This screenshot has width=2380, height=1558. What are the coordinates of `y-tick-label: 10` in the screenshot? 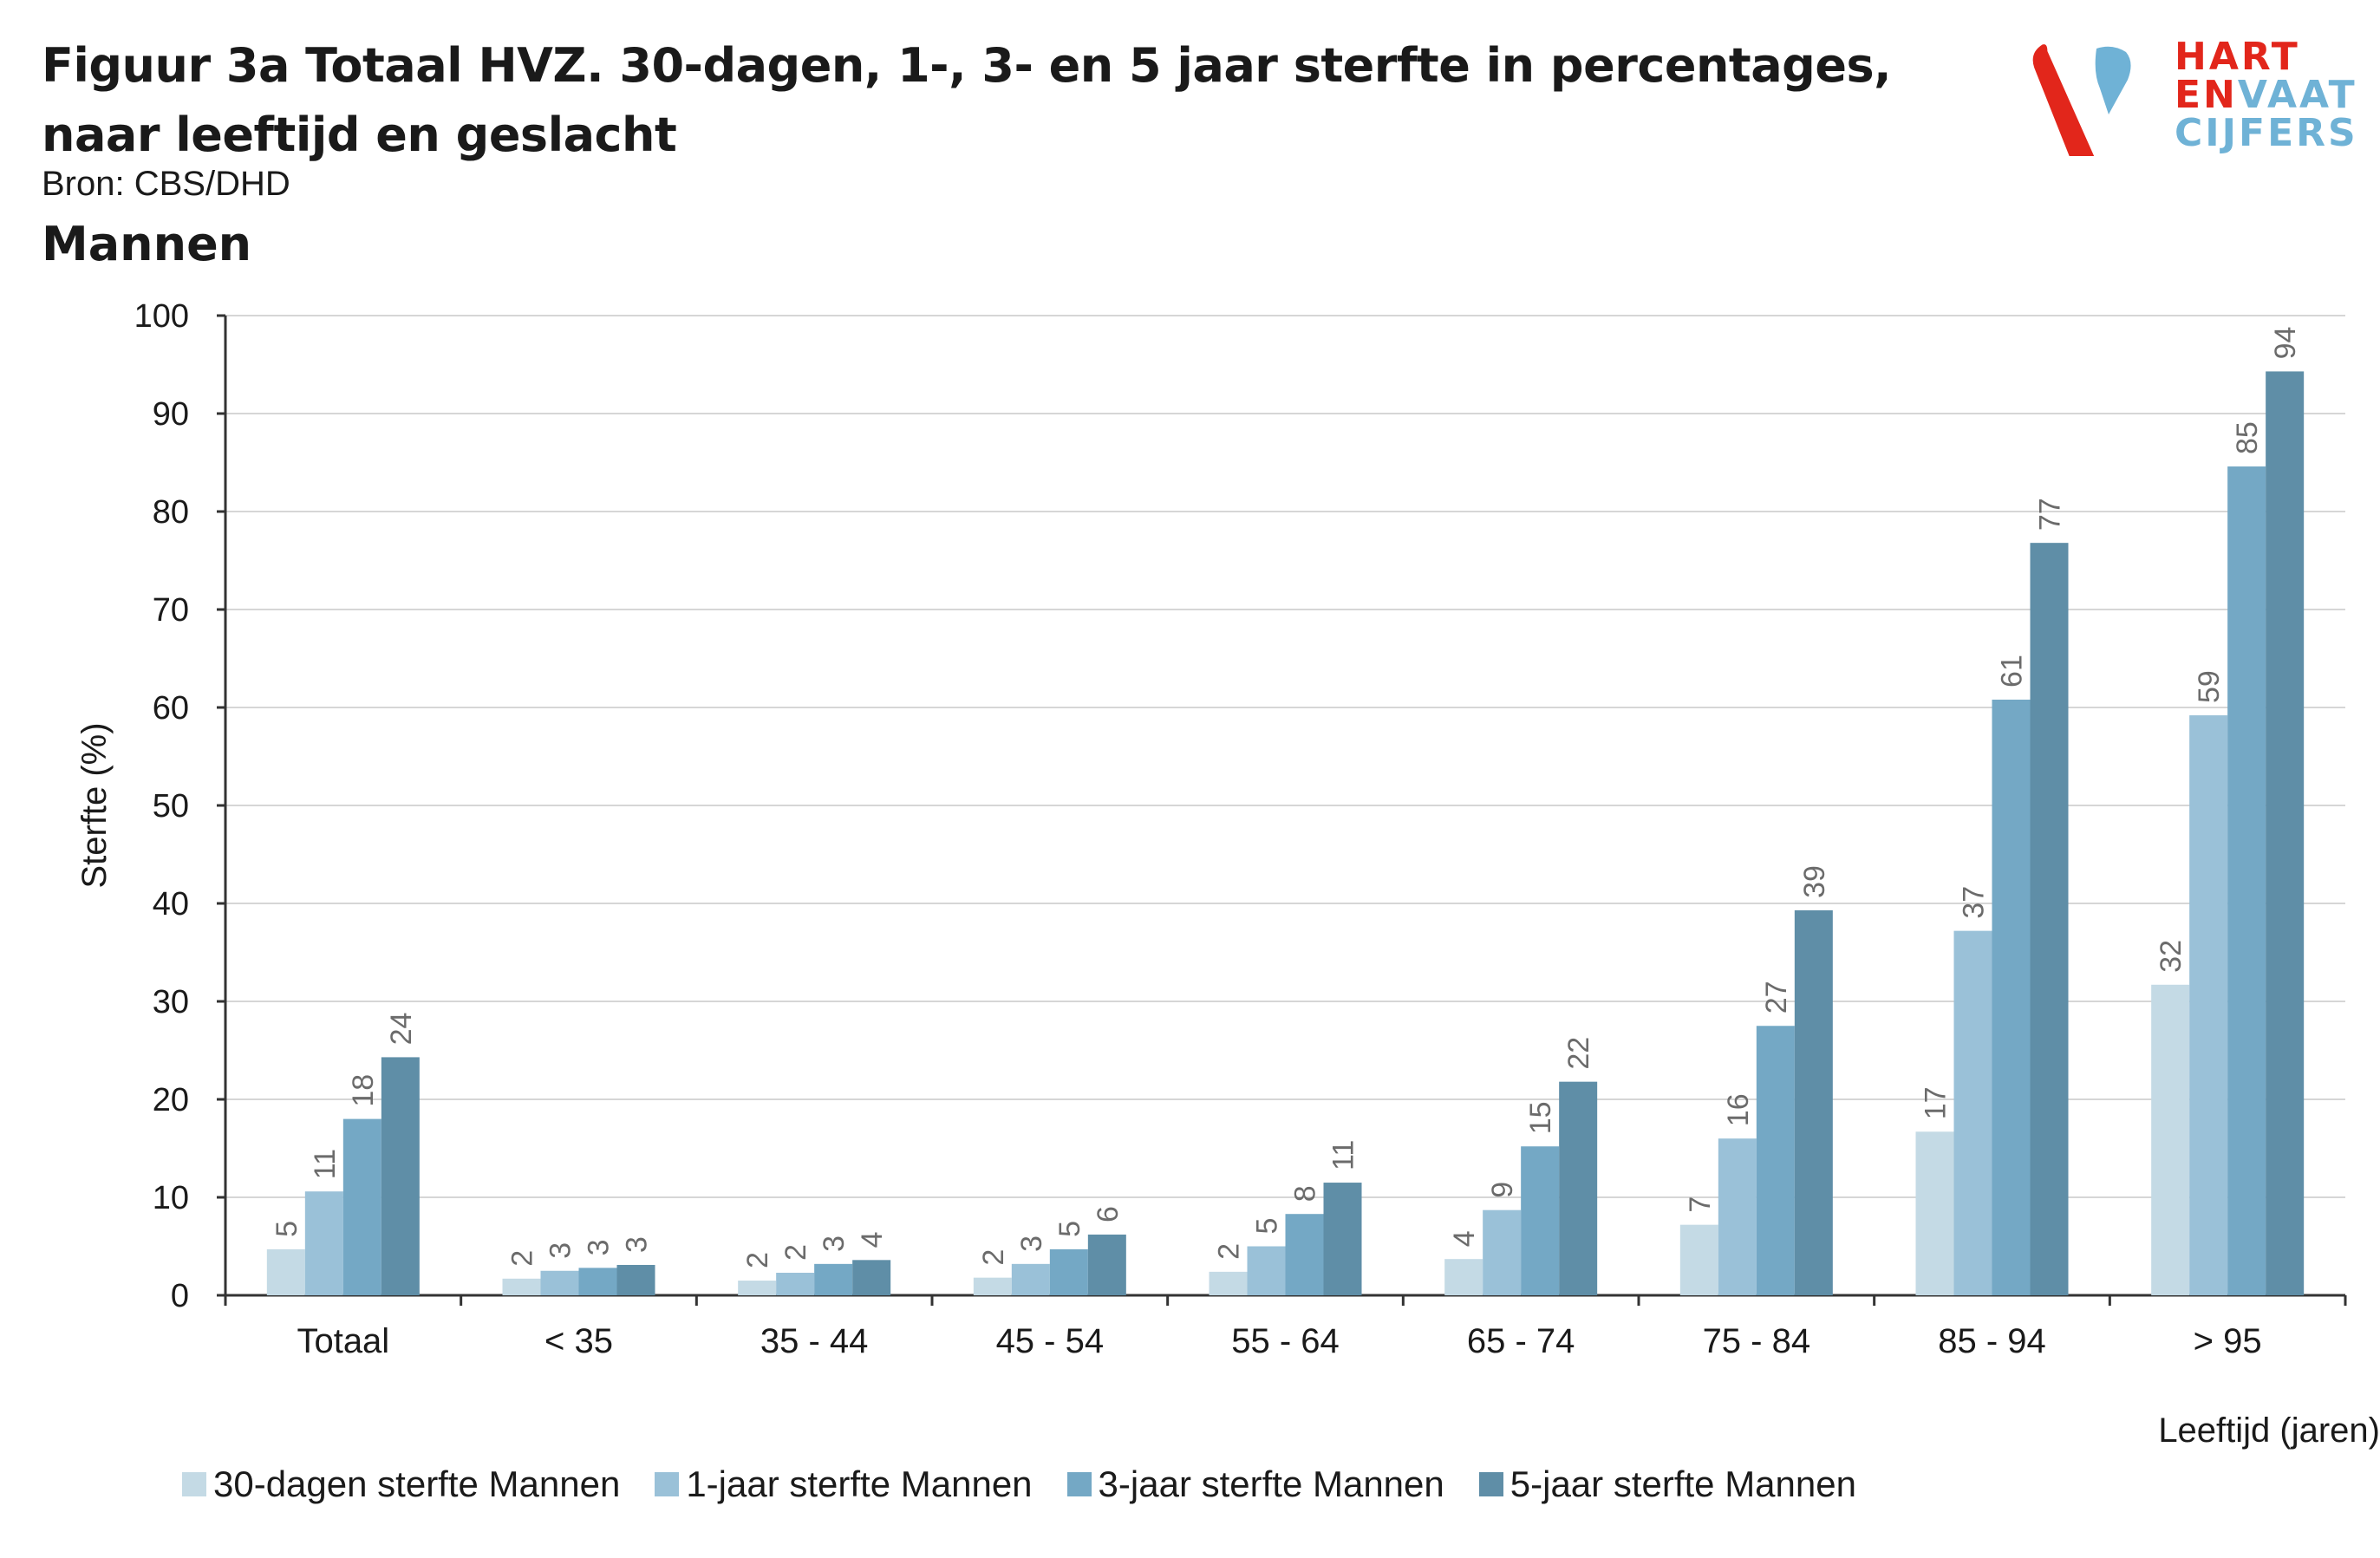 It's located at (171, 1198).